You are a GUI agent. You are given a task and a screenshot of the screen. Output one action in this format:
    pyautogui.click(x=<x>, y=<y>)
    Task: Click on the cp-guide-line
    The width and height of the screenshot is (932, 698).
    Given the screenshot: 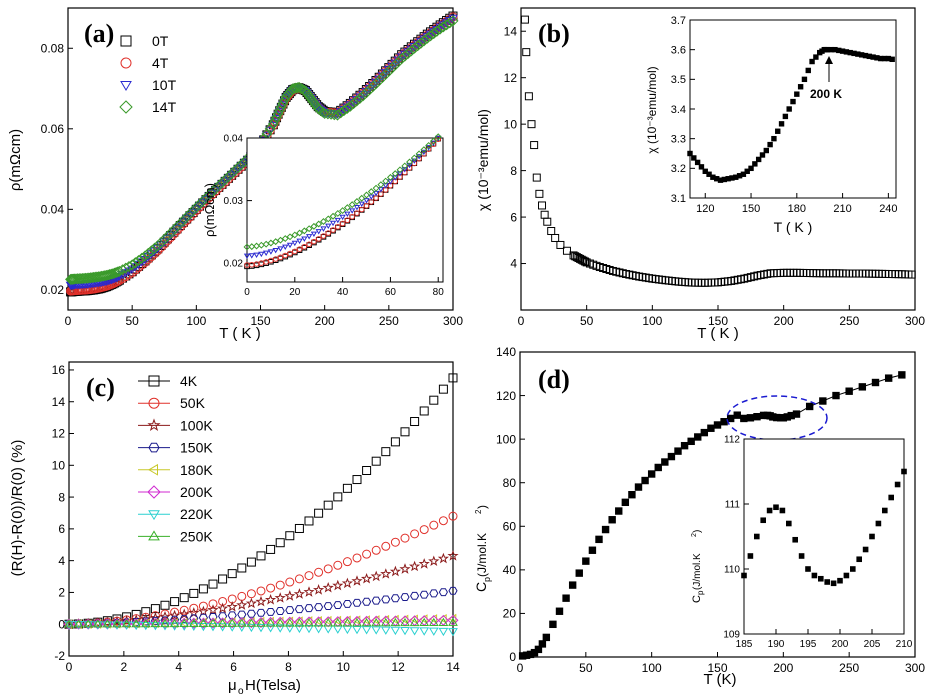 What is the action you would take?
    pyautogui.click(x=846, y=395)
    